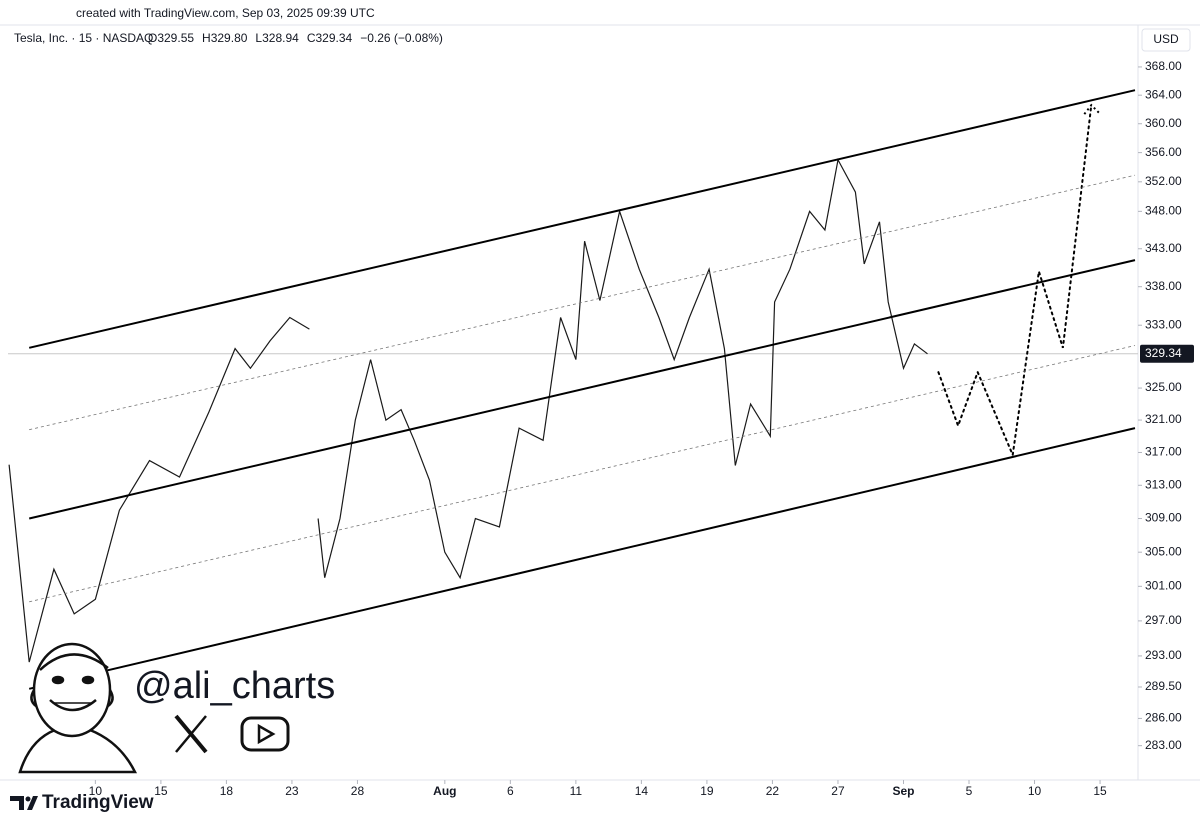 This screenshot has height=830, width=1200. Describe the element at coordinates (642, 791) in the screenshot. I see `x-tick-label: 14` at that location.